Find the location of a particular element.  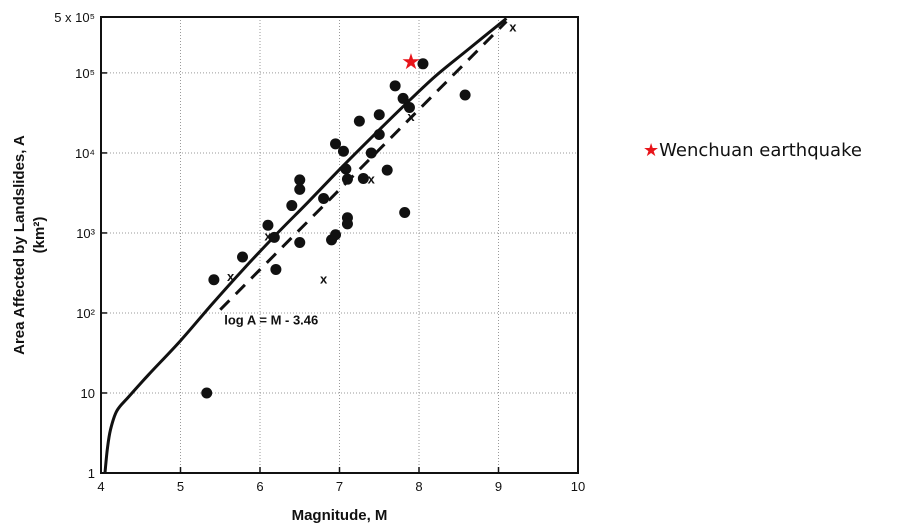

x-tick-label: 10 is located at coordinates (578, 486).